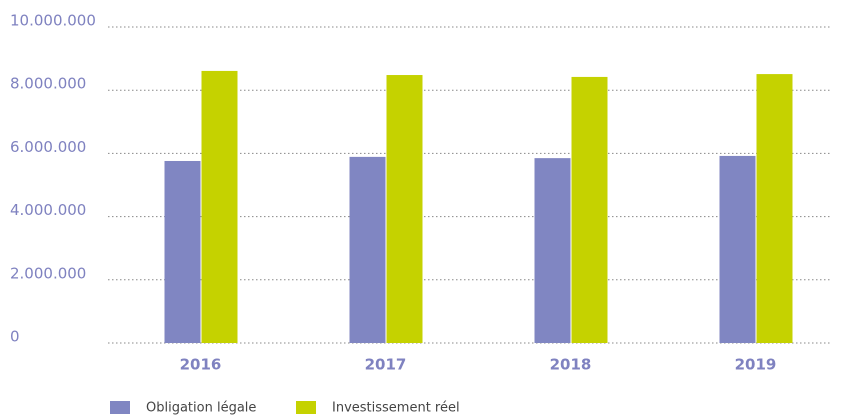 This screenshot has height=418, width=846. I want to click on y-tick-label: 8.000.000, so click(48, 84).